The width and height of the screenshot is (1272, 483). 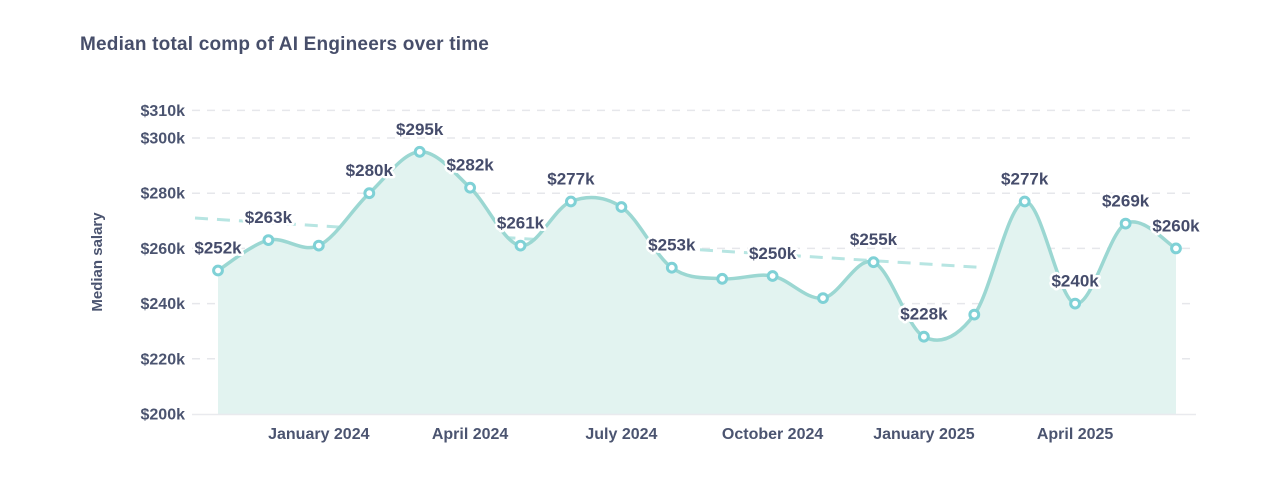 What do you see at coordinates (370, 170) in the screenshot?
I see `data-point-label: $280k` at bounding box center [370, 170].